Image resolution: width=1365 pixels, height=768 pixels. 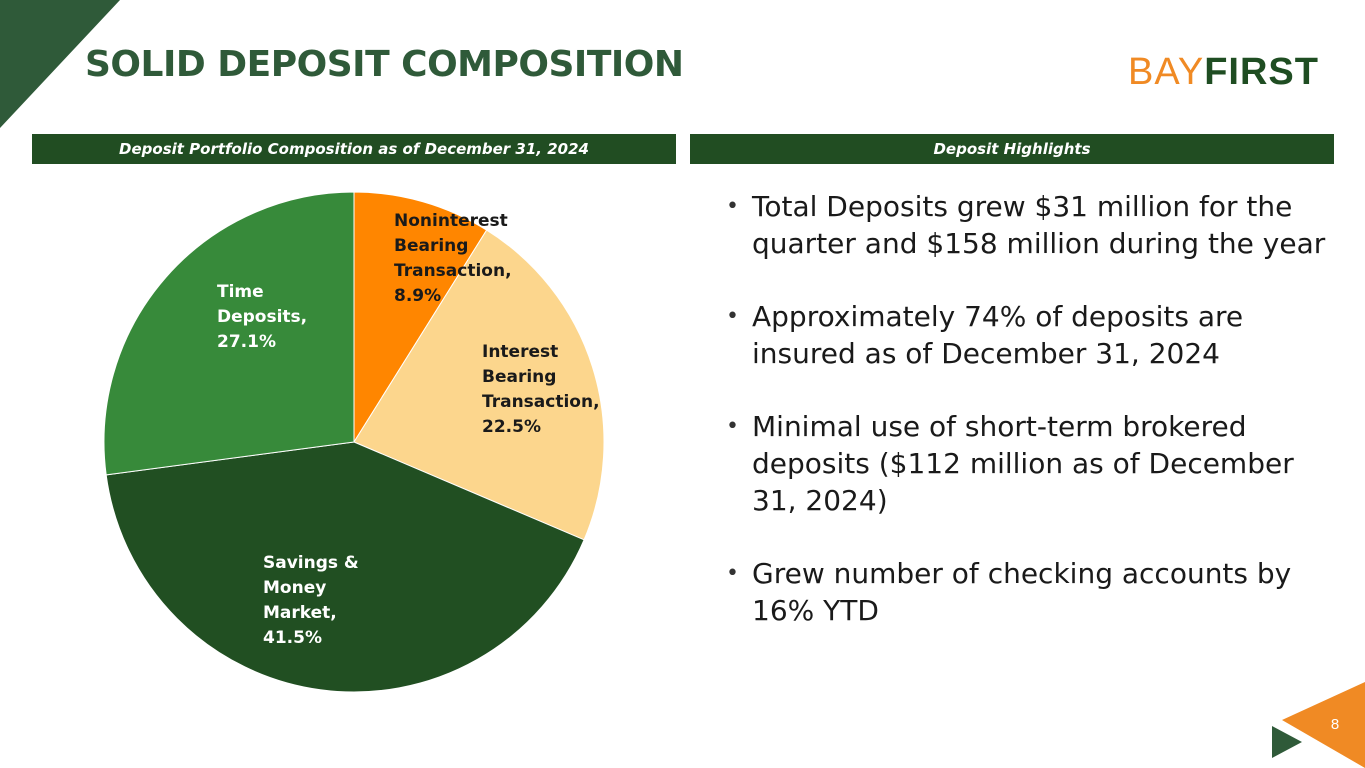 What do you see at coordinates (60, 64) in the screenshot?
I see `corner-decoration-top-left` at bounding box center [60, 64].